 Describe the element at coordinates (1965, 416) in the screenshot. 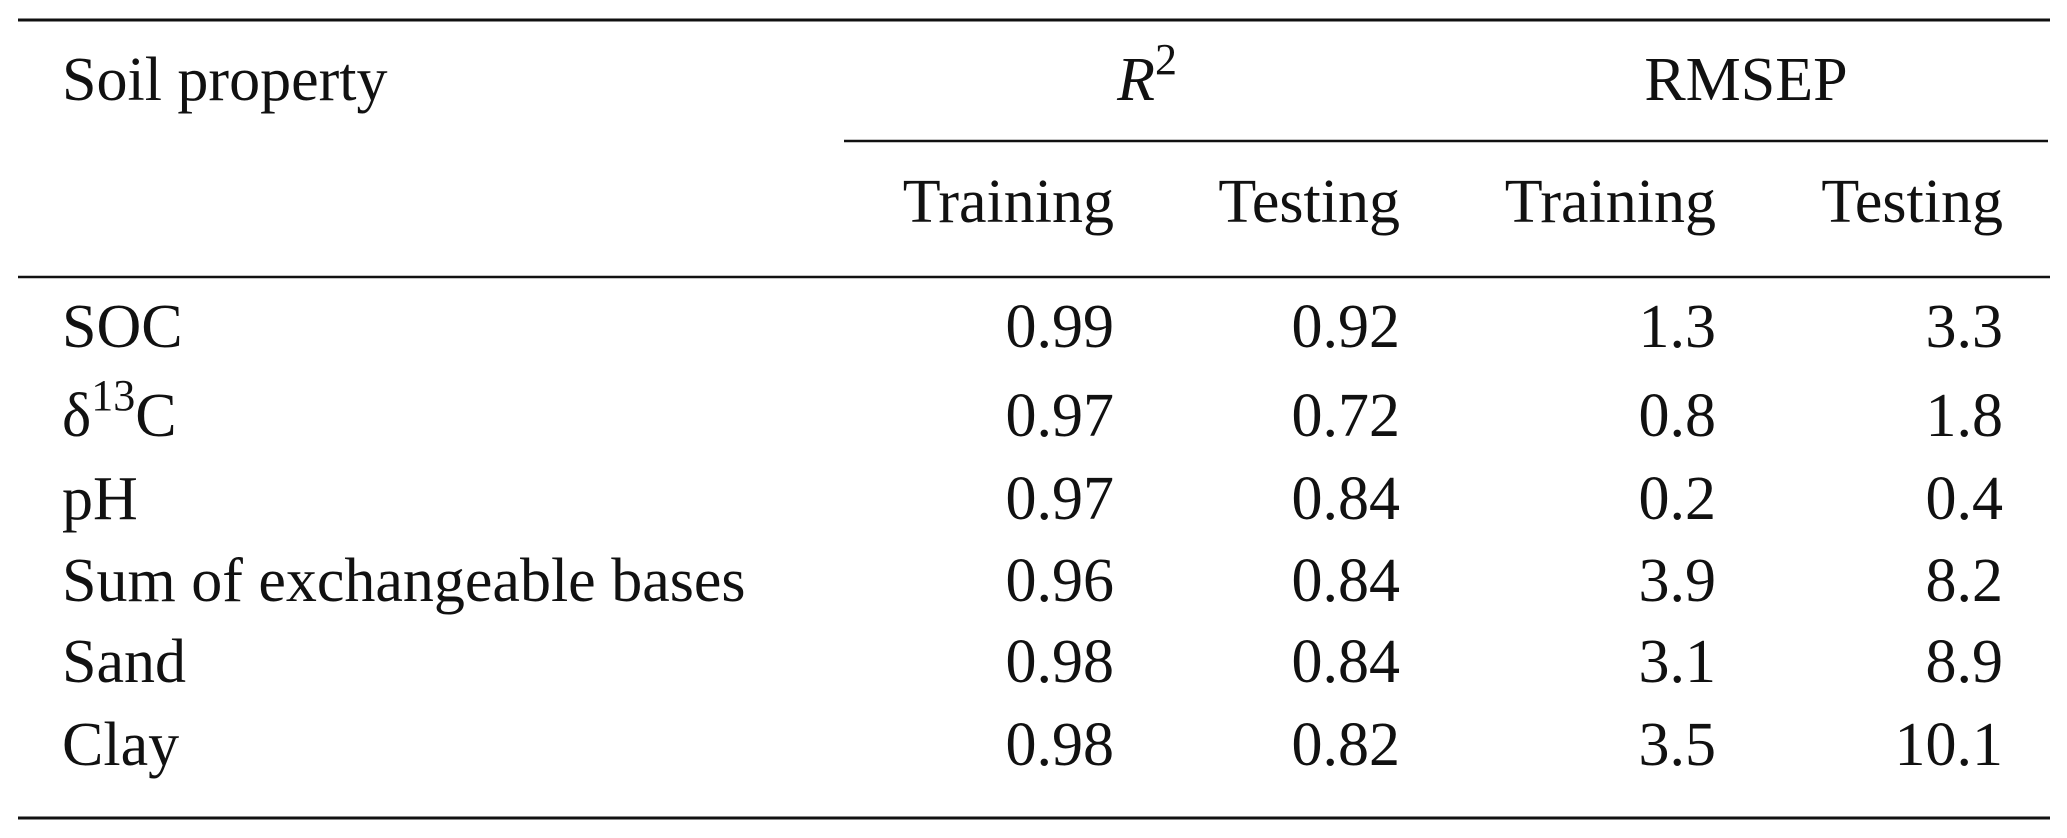

I see `cell: 1.8` at that location.